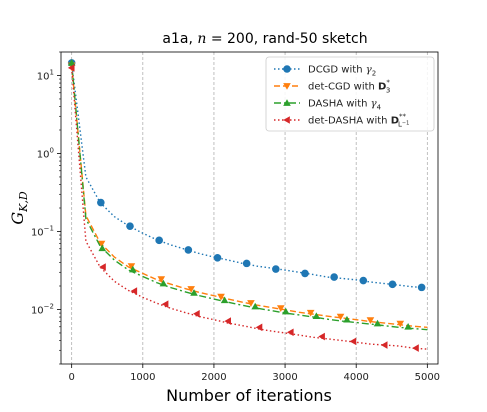 The height and width of the screenshot is (412, 487). I want to click on legend-label: det-CGD with D* 3, so click(349, 87).